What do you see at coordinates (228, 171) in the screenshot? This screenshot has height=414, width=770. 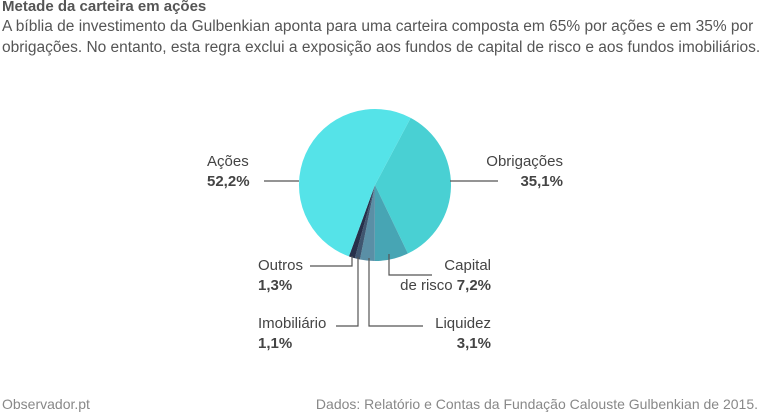 I see `slice-label-acoes: Ações 52,2%` at bounding box center [228, 171].